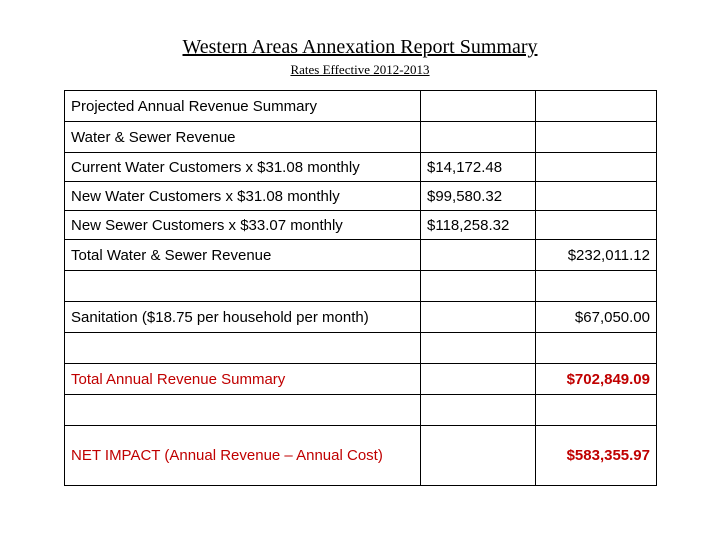  I want to click on water-sewer-header: Water & Sewer Revenue, so click(242, 137).